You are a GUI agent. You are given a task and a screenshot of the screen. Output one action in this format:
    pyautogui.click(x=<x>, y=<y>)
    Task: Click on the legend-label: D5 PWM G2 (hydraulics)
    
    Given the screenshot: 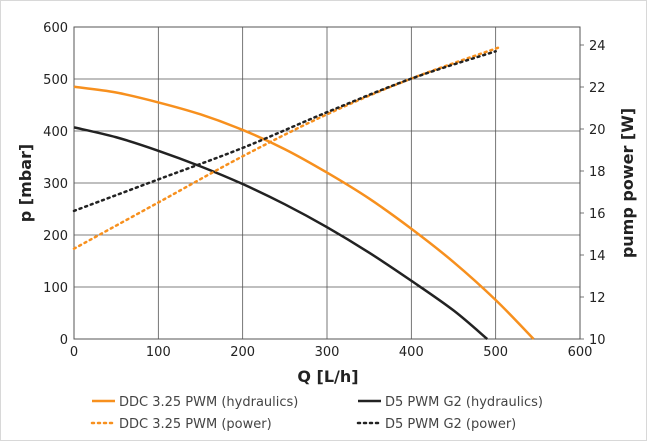 What is the action you would take?
    pyautogui.click(x=464, y=402)
    